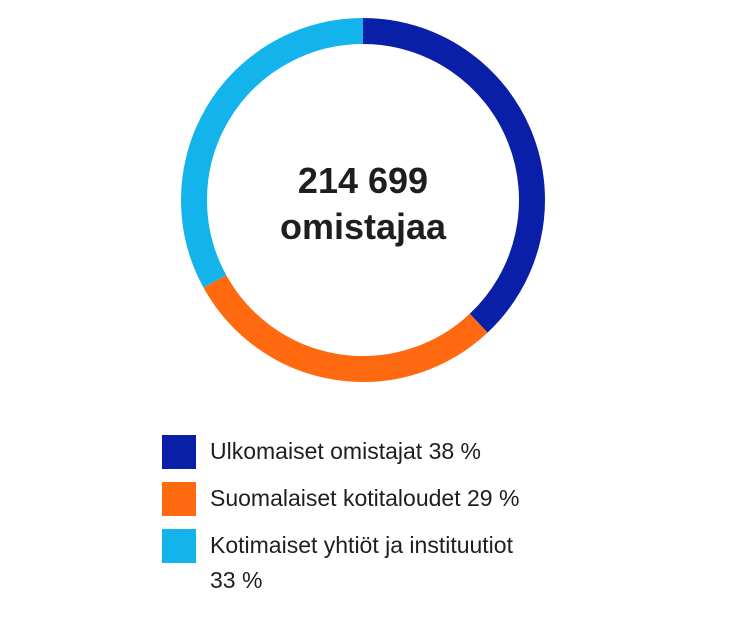 This screenshot has width=740, height=640. What do you see at coordinates (365, 498) in the screenshot?
I see `legend-label: Suomalaiset kotitaloudet 29 %` at bounding box center [365, 498].